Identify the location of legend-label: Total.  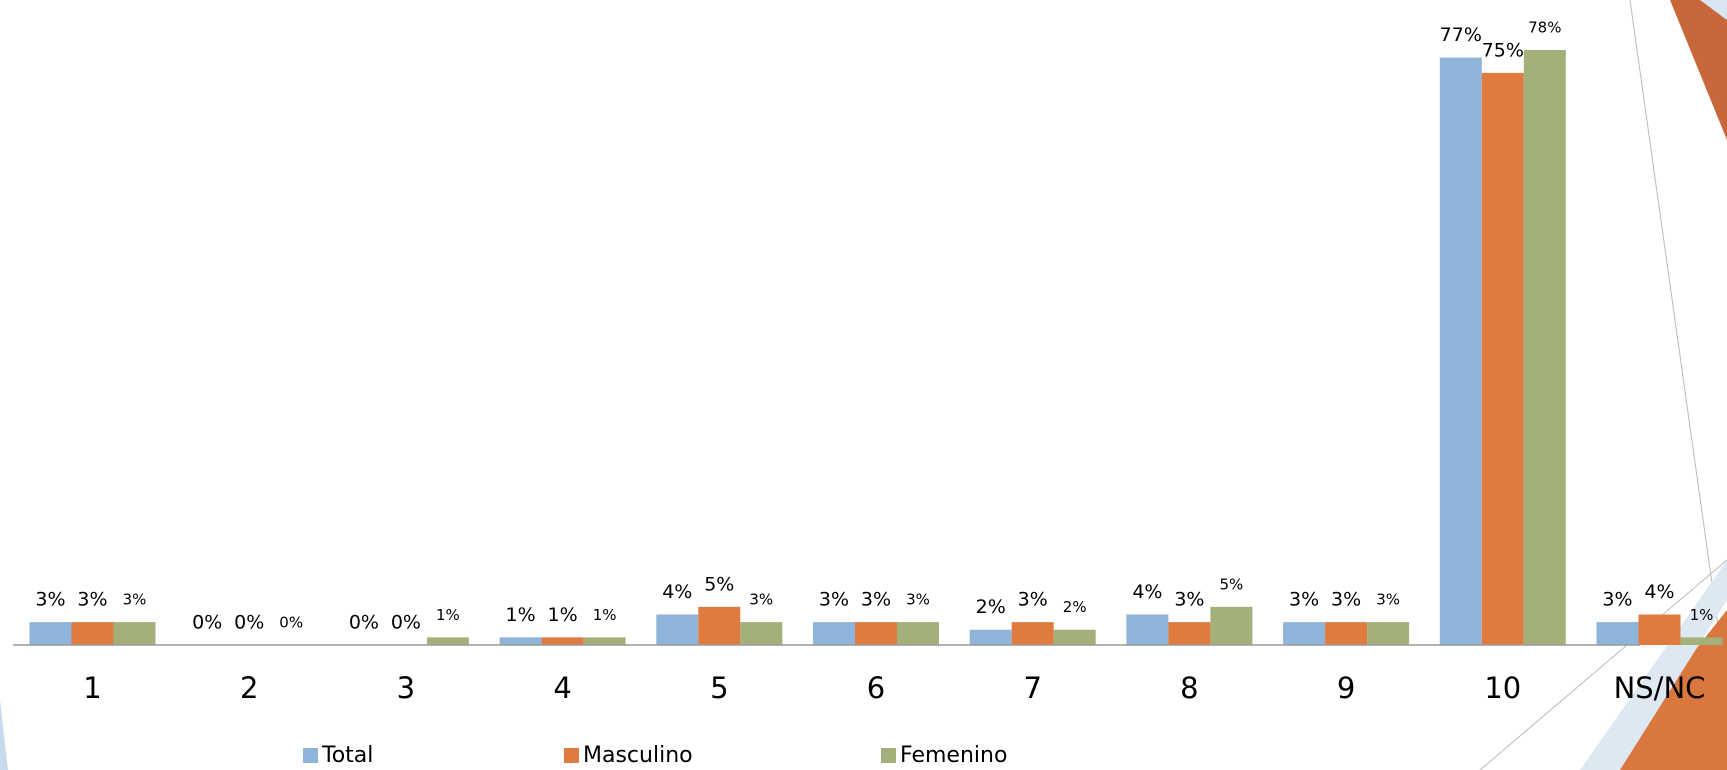
(347, 755).